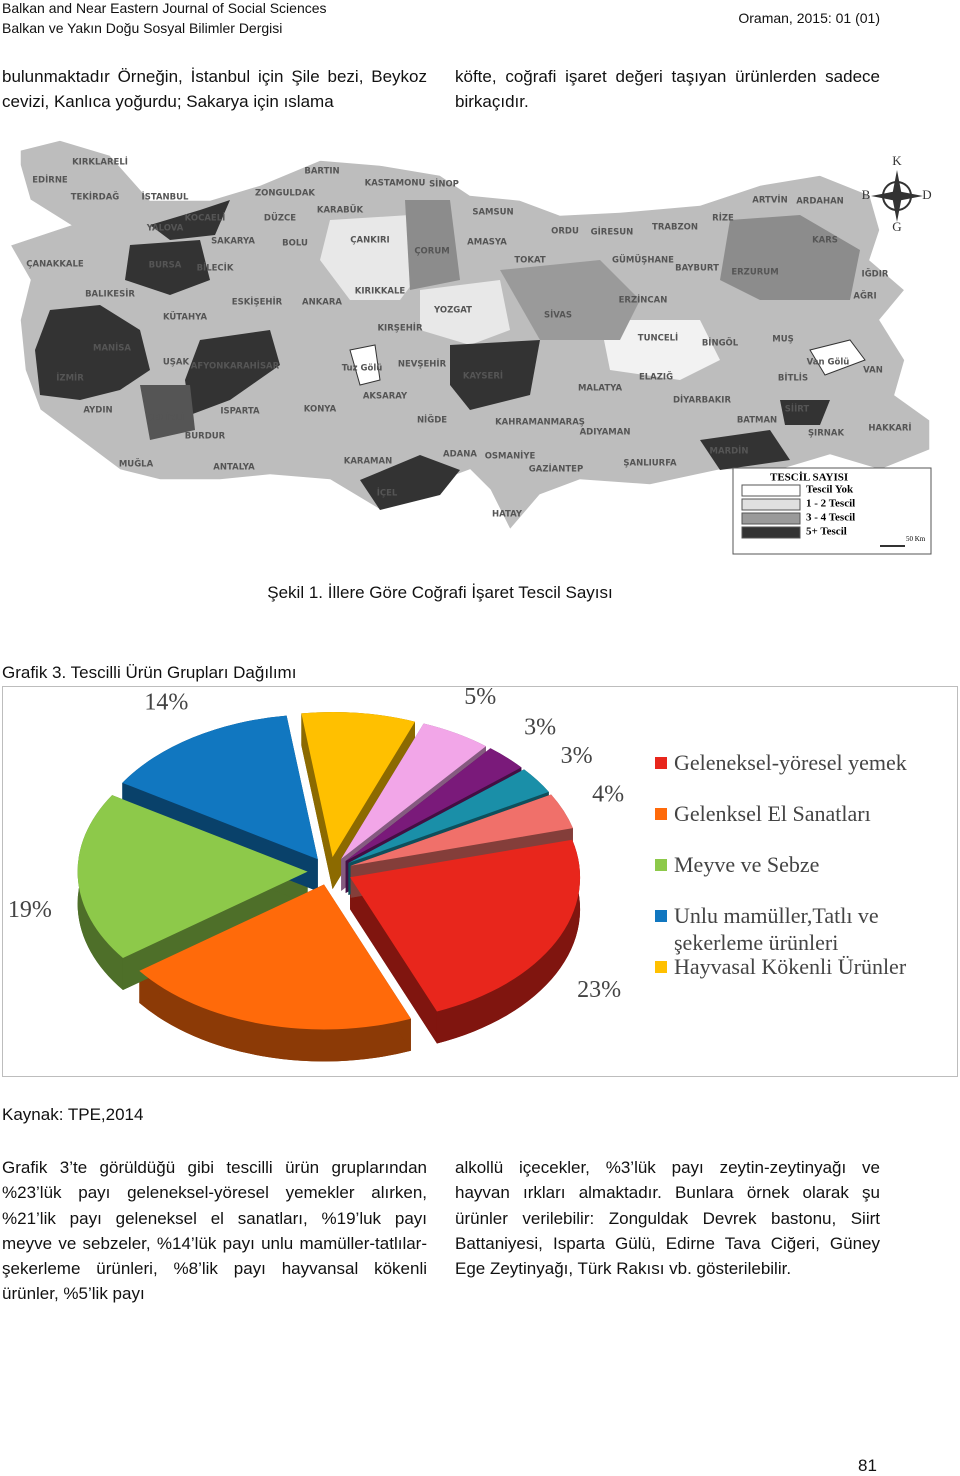 The image size is (960, 1476). I want to click on legend-label: Gelenksel El Sanatları, so click(772, 813).